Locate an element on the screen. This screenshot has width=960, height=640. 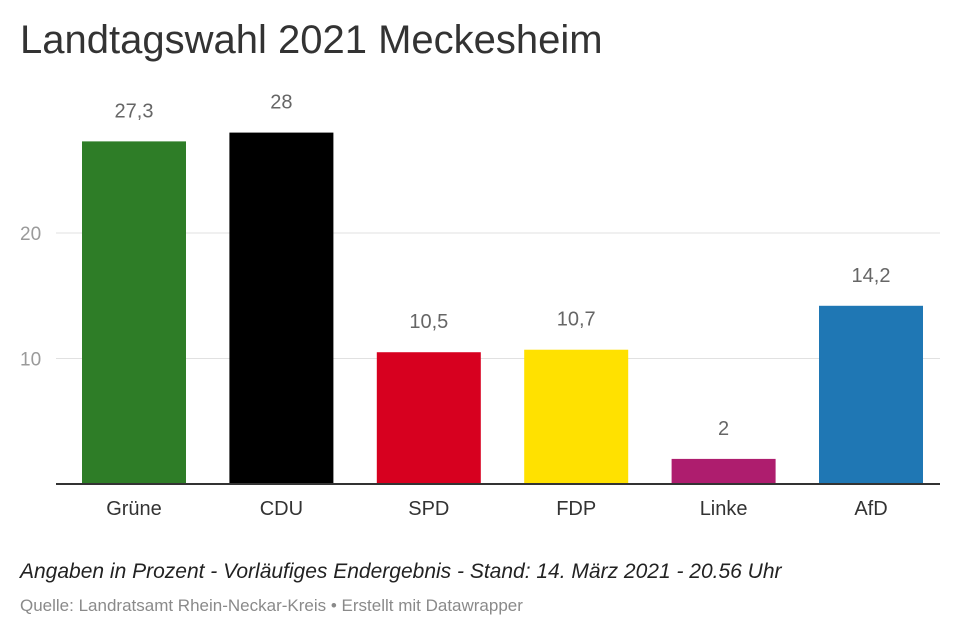
value-label: 10,7 is located at coordinates (576, 320).